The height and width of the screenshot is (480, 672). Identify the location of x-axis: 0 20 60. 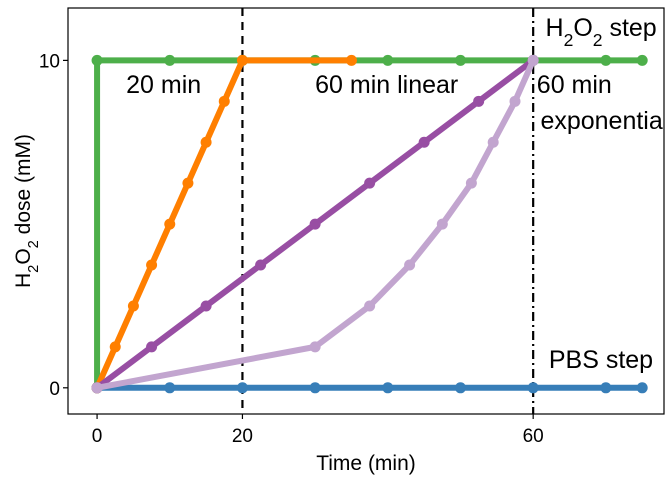
(318, 430).